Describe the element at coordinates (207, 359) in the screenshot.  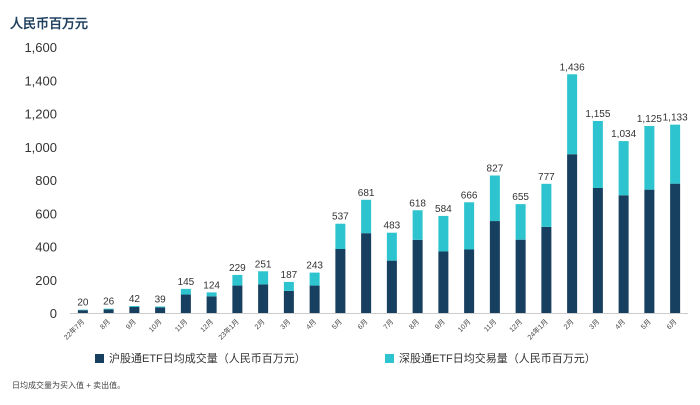
I see `legend-label-sh: 沪股通ETF日均成交量（人民币百万元）` at that location.